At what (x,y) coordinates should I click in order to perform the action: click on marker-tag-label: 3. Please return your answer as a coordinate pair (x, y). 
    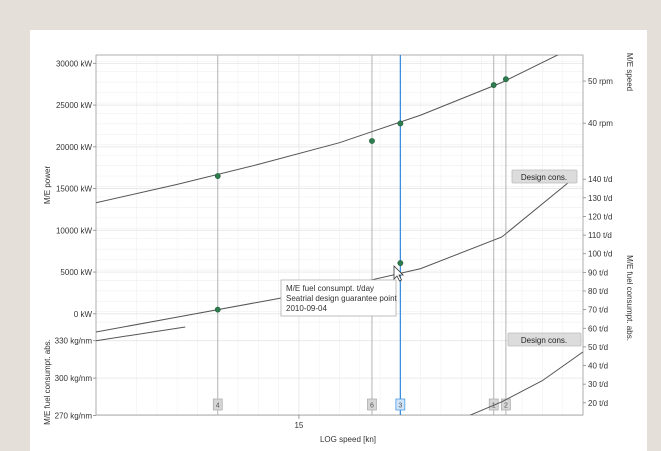
    Looking at the image, I should click on (400, 406).